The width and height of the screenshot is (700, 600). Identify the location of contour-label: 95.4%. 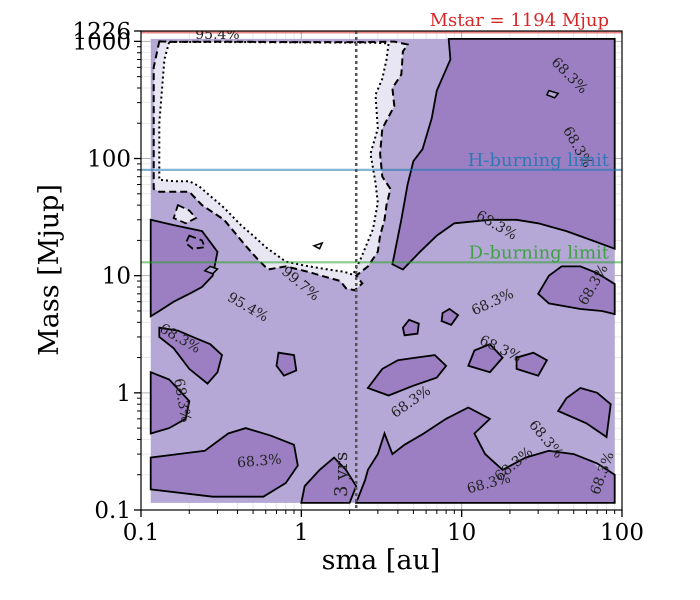
(217, 35).